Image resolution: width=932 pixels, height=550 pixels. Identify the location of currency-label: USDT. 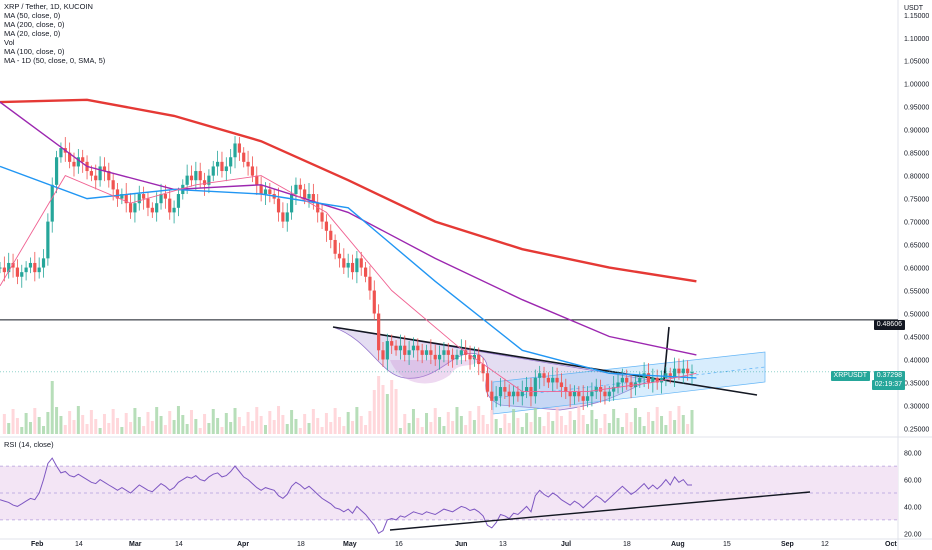
(914, 8).